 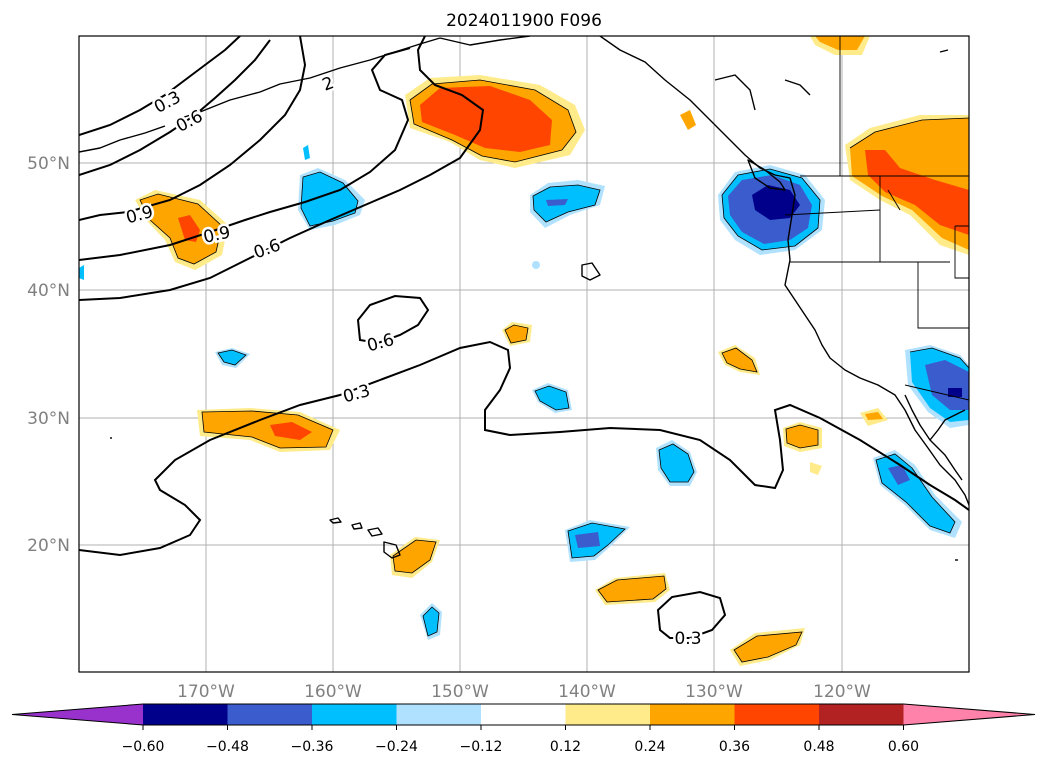 What do you see at coordinates (48, 291) in the screenshot?
I see `lat-label: 40°N` at bounding box center [48, 291].